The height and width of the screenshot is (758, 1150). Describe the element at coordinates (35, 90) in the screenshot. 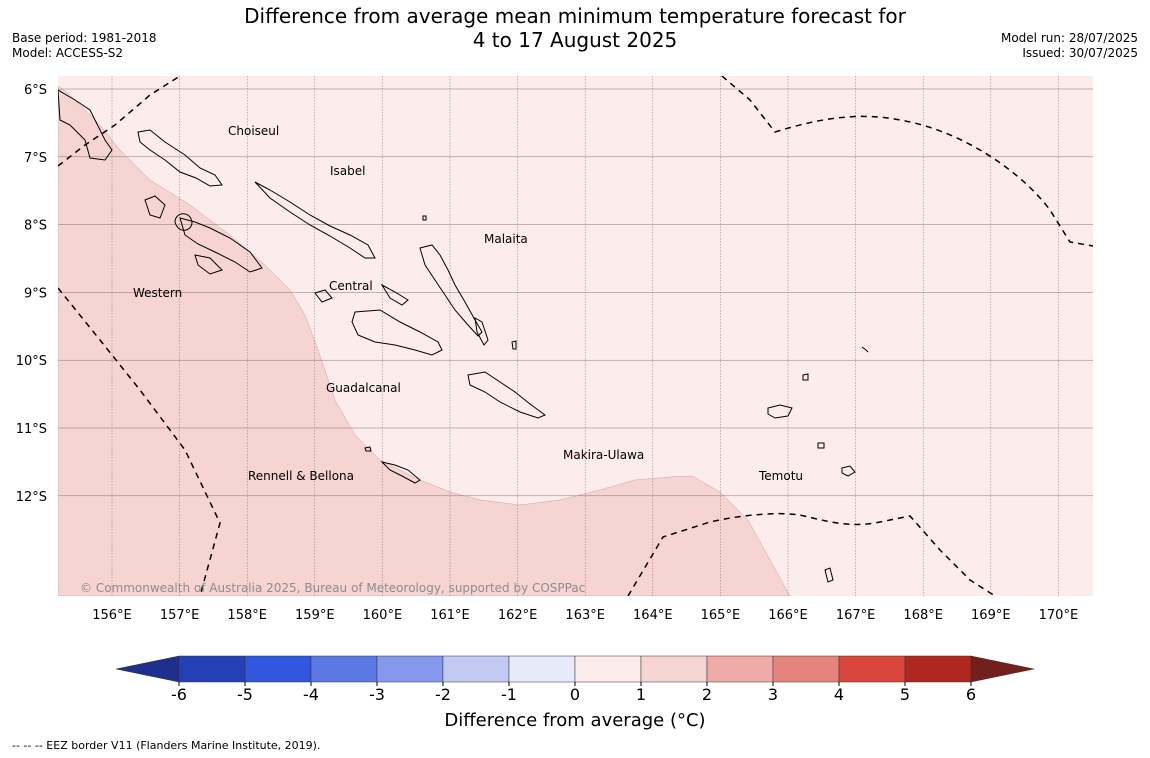

I see `latitude-label: 6°S` at that location.